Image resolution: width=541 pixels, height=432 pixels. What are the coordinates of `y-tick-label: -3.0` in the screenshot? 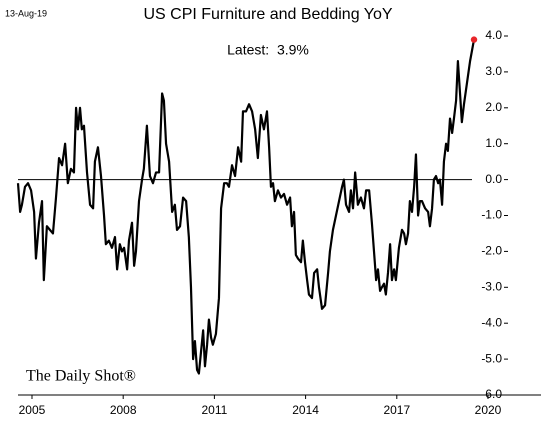 It's located at (491, 286).